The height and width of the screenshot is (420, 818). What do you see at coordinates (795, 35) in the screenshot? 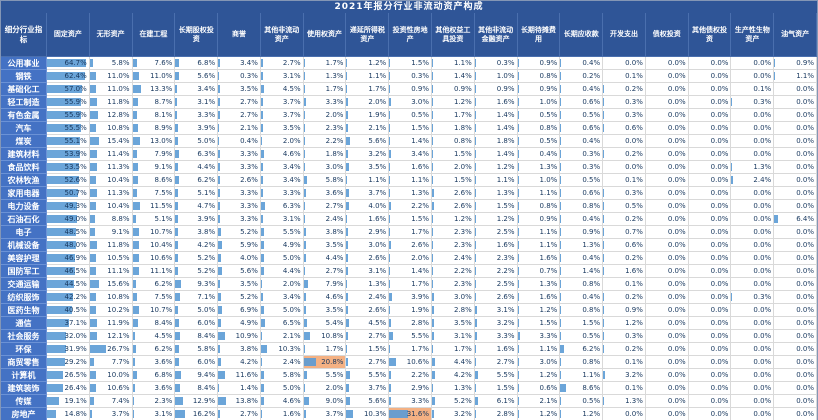
I see `column-header: 油气资产` at bounding box center [795, 35].